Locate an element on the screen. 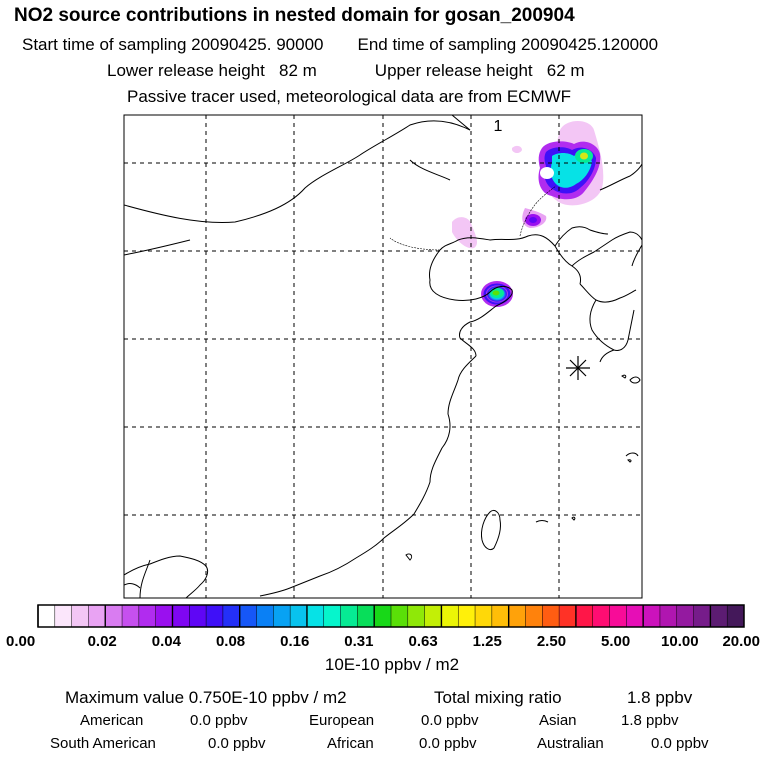  colorbar-tick-label: 0.16 is located at coordinates (294, 641).